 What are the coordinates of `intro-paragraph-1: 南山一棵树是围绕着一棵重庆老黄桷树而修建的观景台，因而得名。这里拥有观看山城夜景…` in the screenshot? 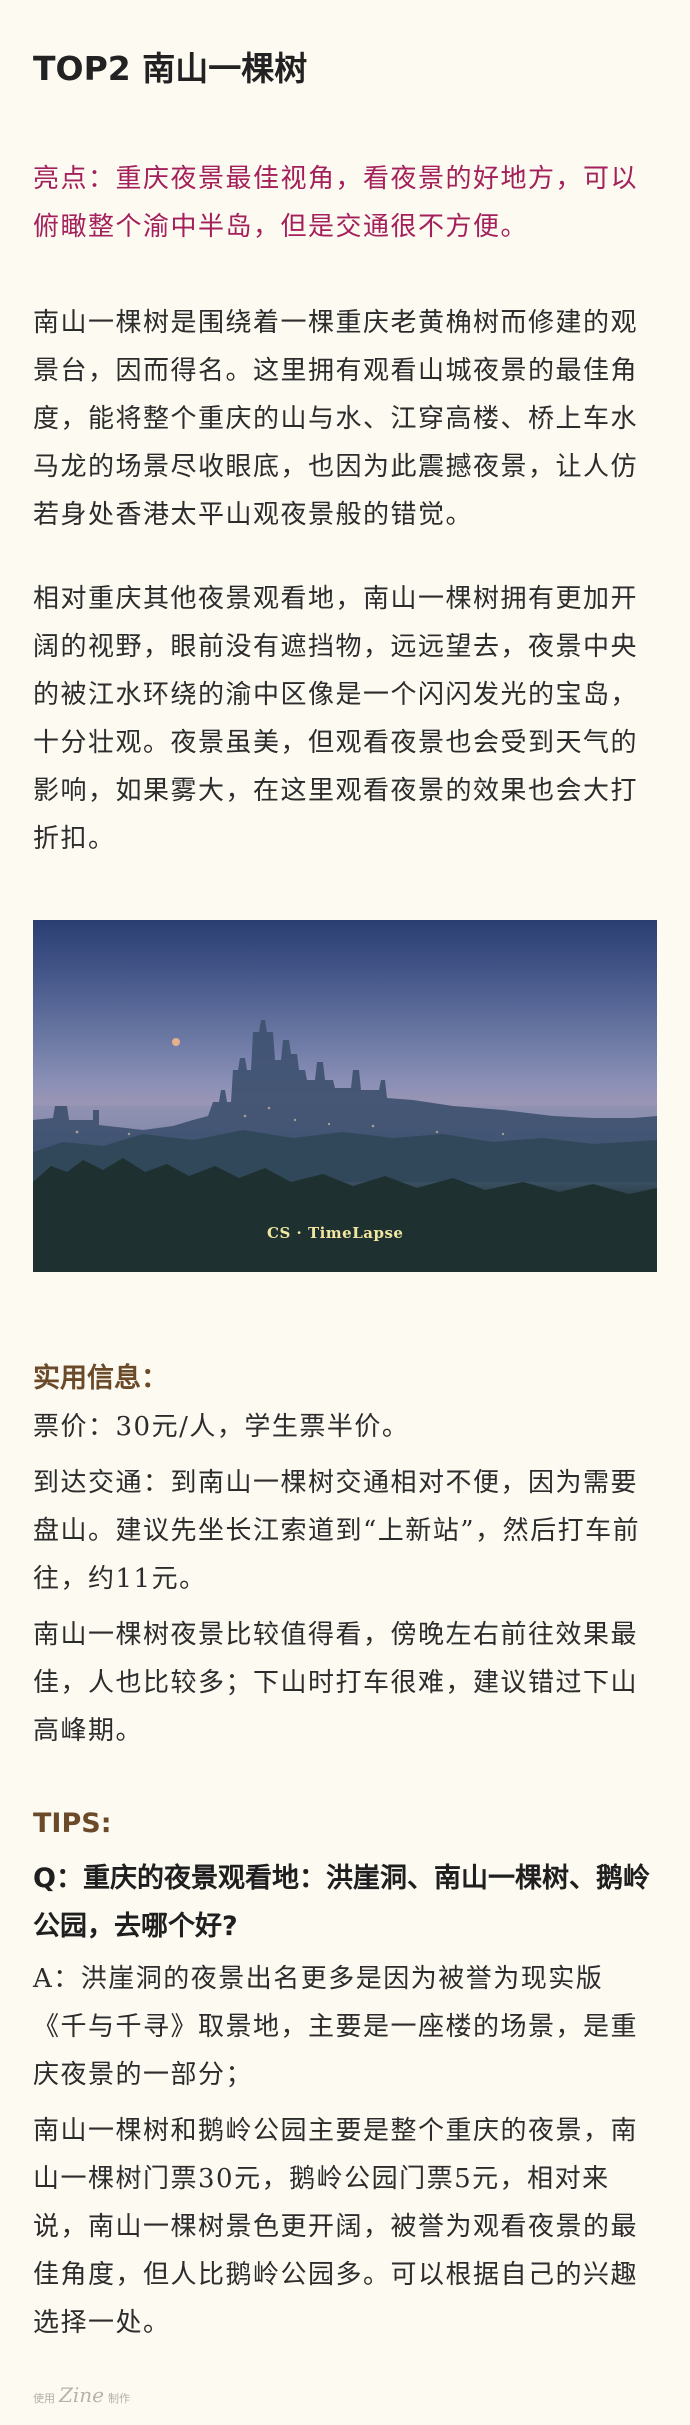 It's located at (336, 419).